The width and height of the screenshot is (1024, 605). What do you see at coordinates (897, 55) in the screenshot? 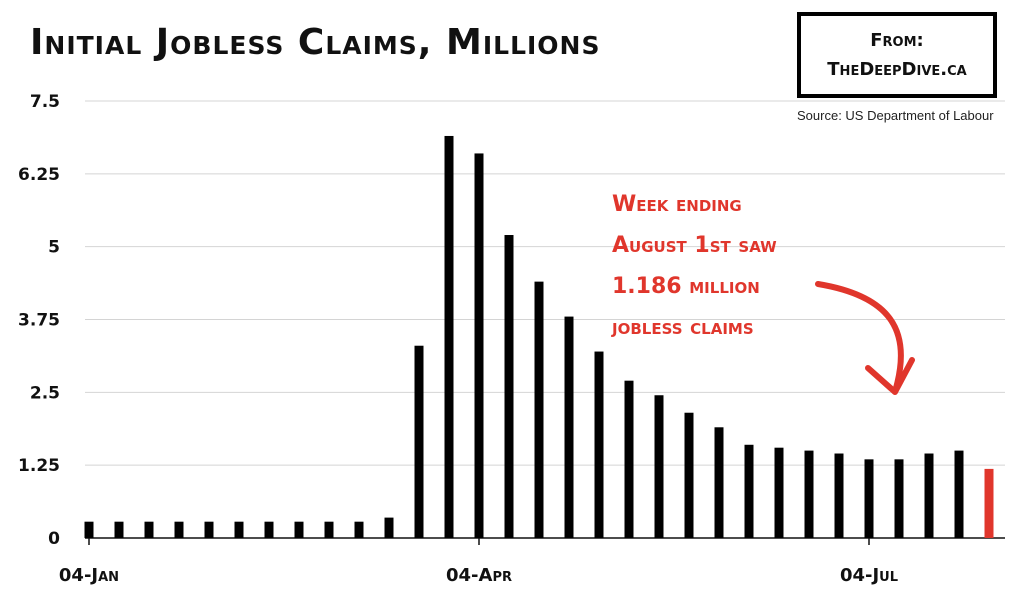
I see `brand-box: From: TheDeepDive.ca` at bounding box center [897, 55].